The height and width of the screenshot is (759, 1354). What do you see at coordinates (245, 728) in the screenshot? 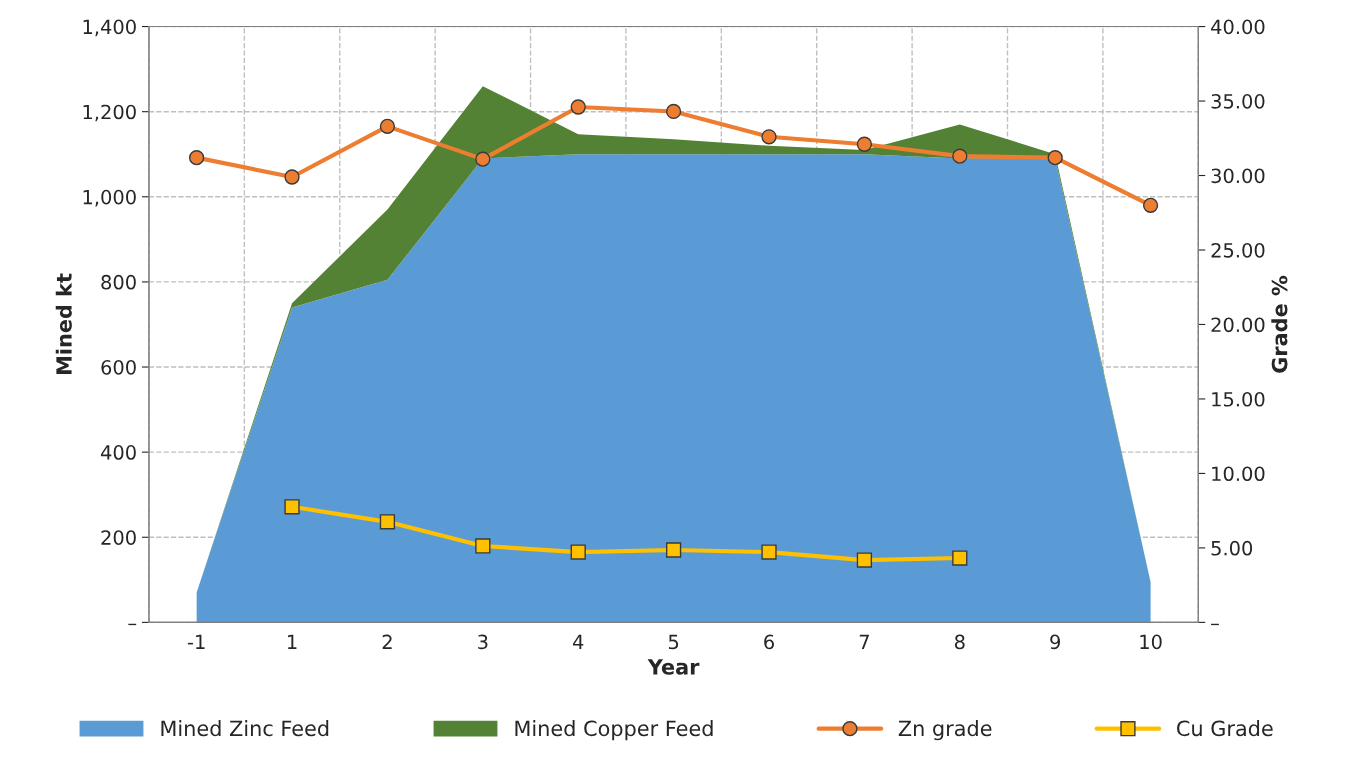
I see `legend-label: Mined Zinc Feed` at bounding box center [245, 728].